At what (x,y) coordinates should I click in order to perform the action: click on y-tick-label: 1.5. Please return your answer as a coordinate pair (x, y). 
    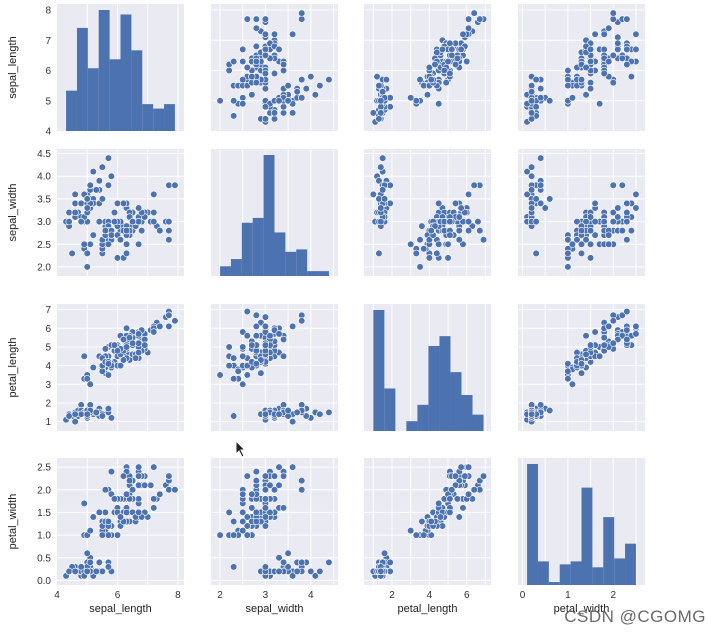
    Looking at the image, I should click on (44, 513).